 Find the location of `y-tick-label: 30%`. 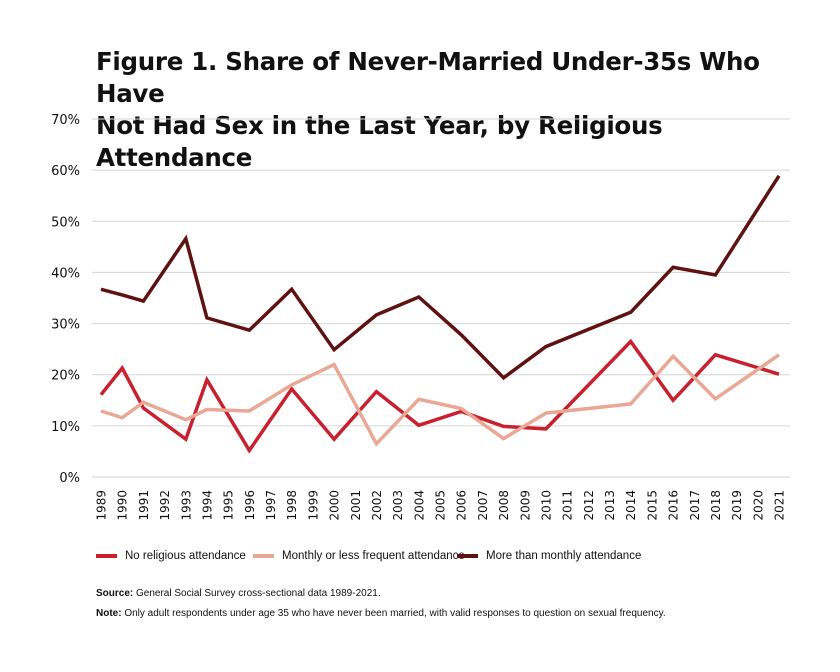

y-tick-label: 30% is located at coordinates (65, 325).